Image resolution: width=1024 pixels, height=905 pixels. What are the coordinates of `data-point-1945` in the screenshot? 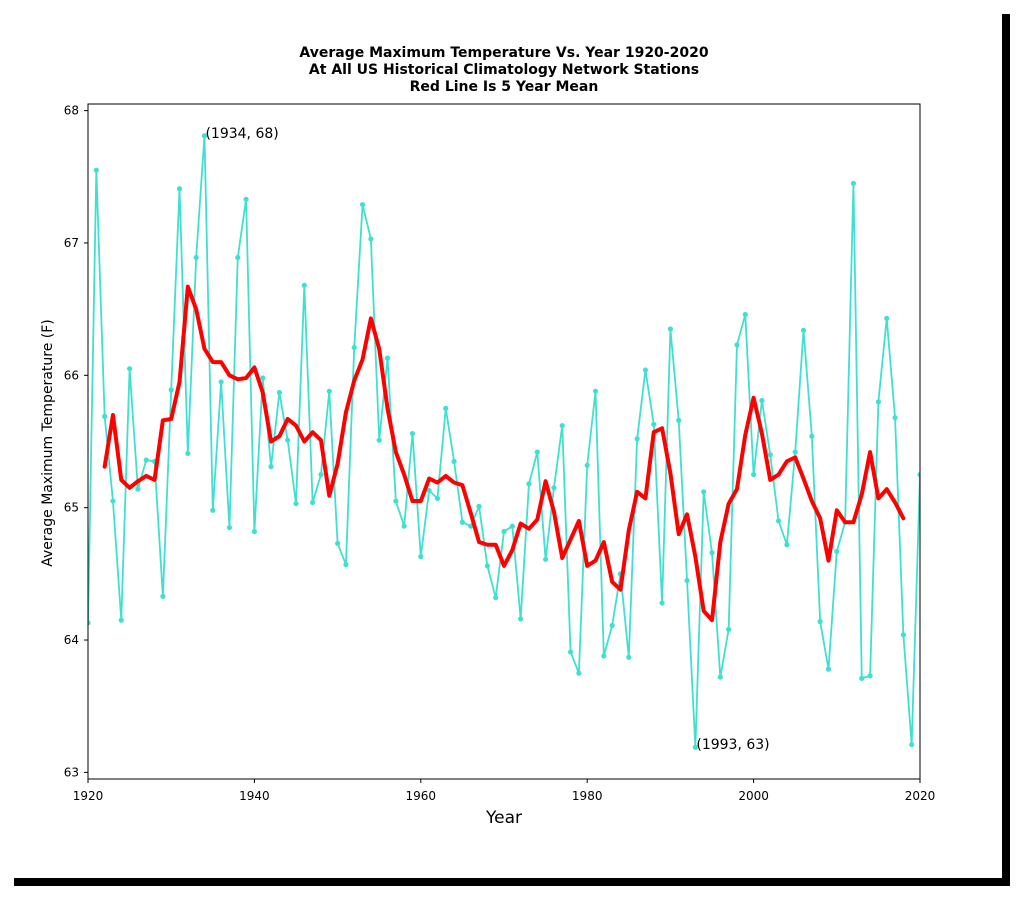 It's located at (296, 504).